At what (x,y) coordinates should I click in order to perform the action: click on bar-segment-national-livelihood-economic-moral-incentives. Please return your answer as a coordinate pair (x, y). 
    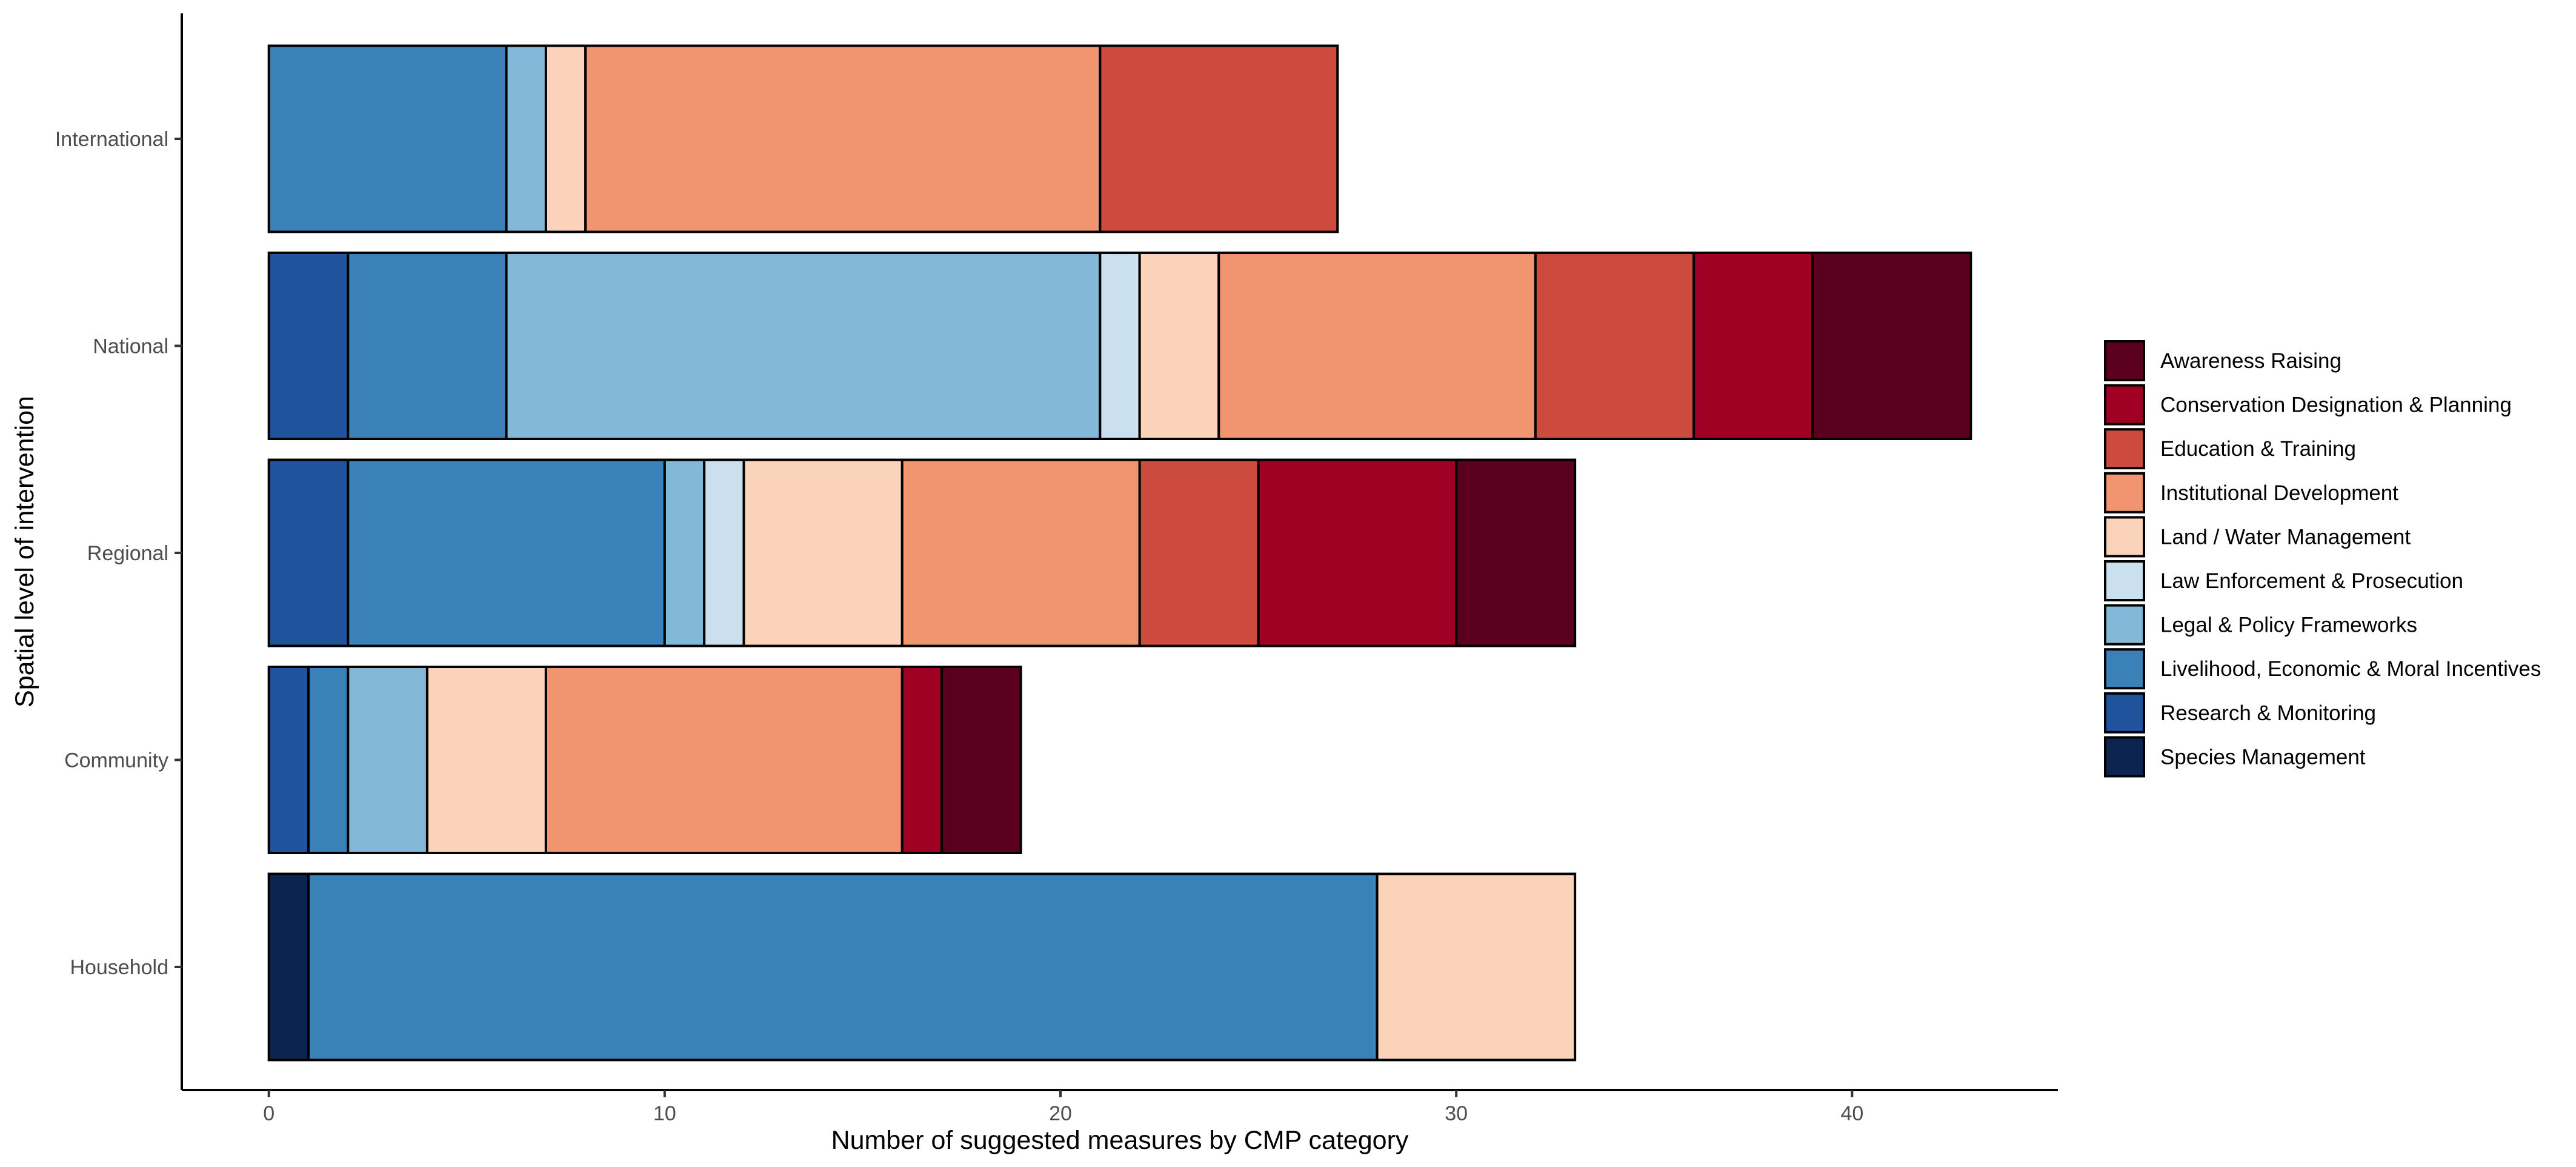
    Looking at the image, I should click on (427, 346).